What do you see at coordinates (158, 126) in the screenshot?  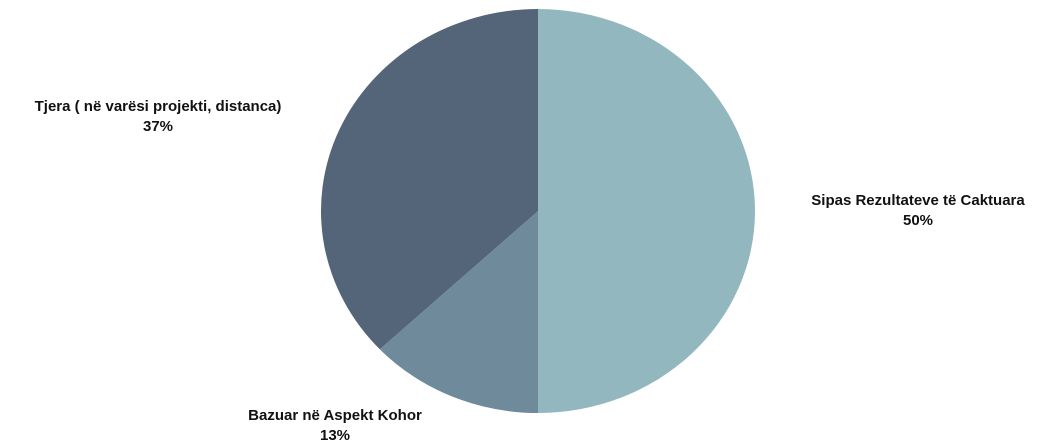 I see `slice-label-other-value: 37%` at bounding box center [158, 126].